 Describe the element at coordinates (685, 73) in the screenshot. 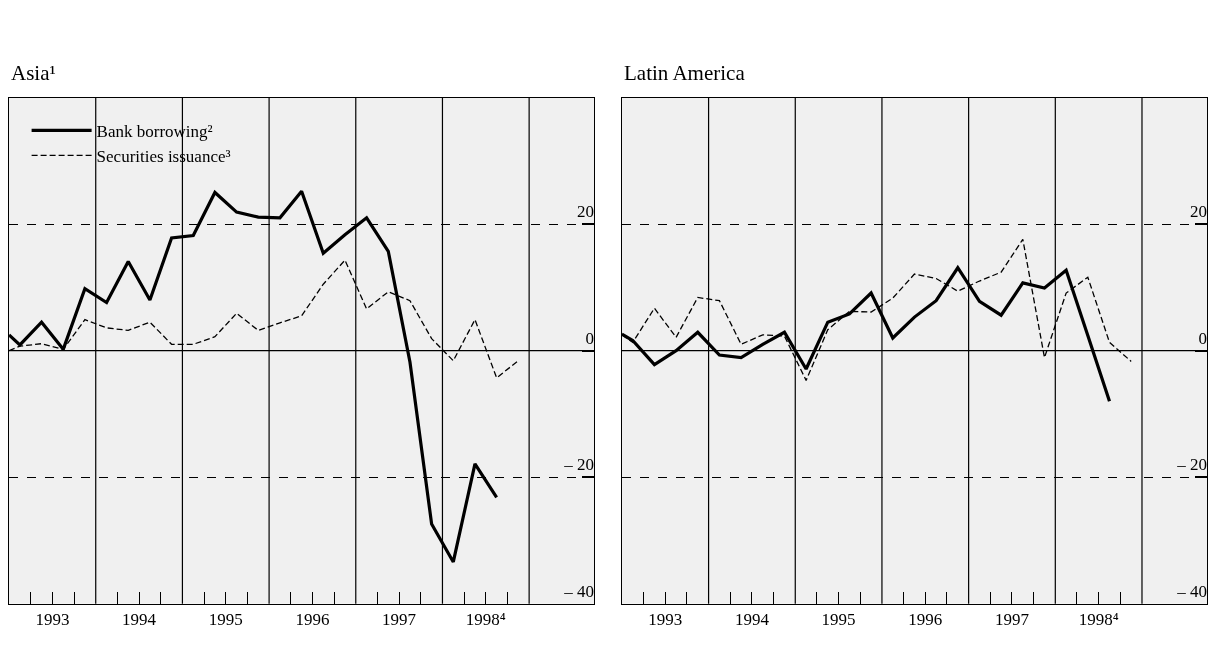

I see `chart-title: Latin America` at that location.